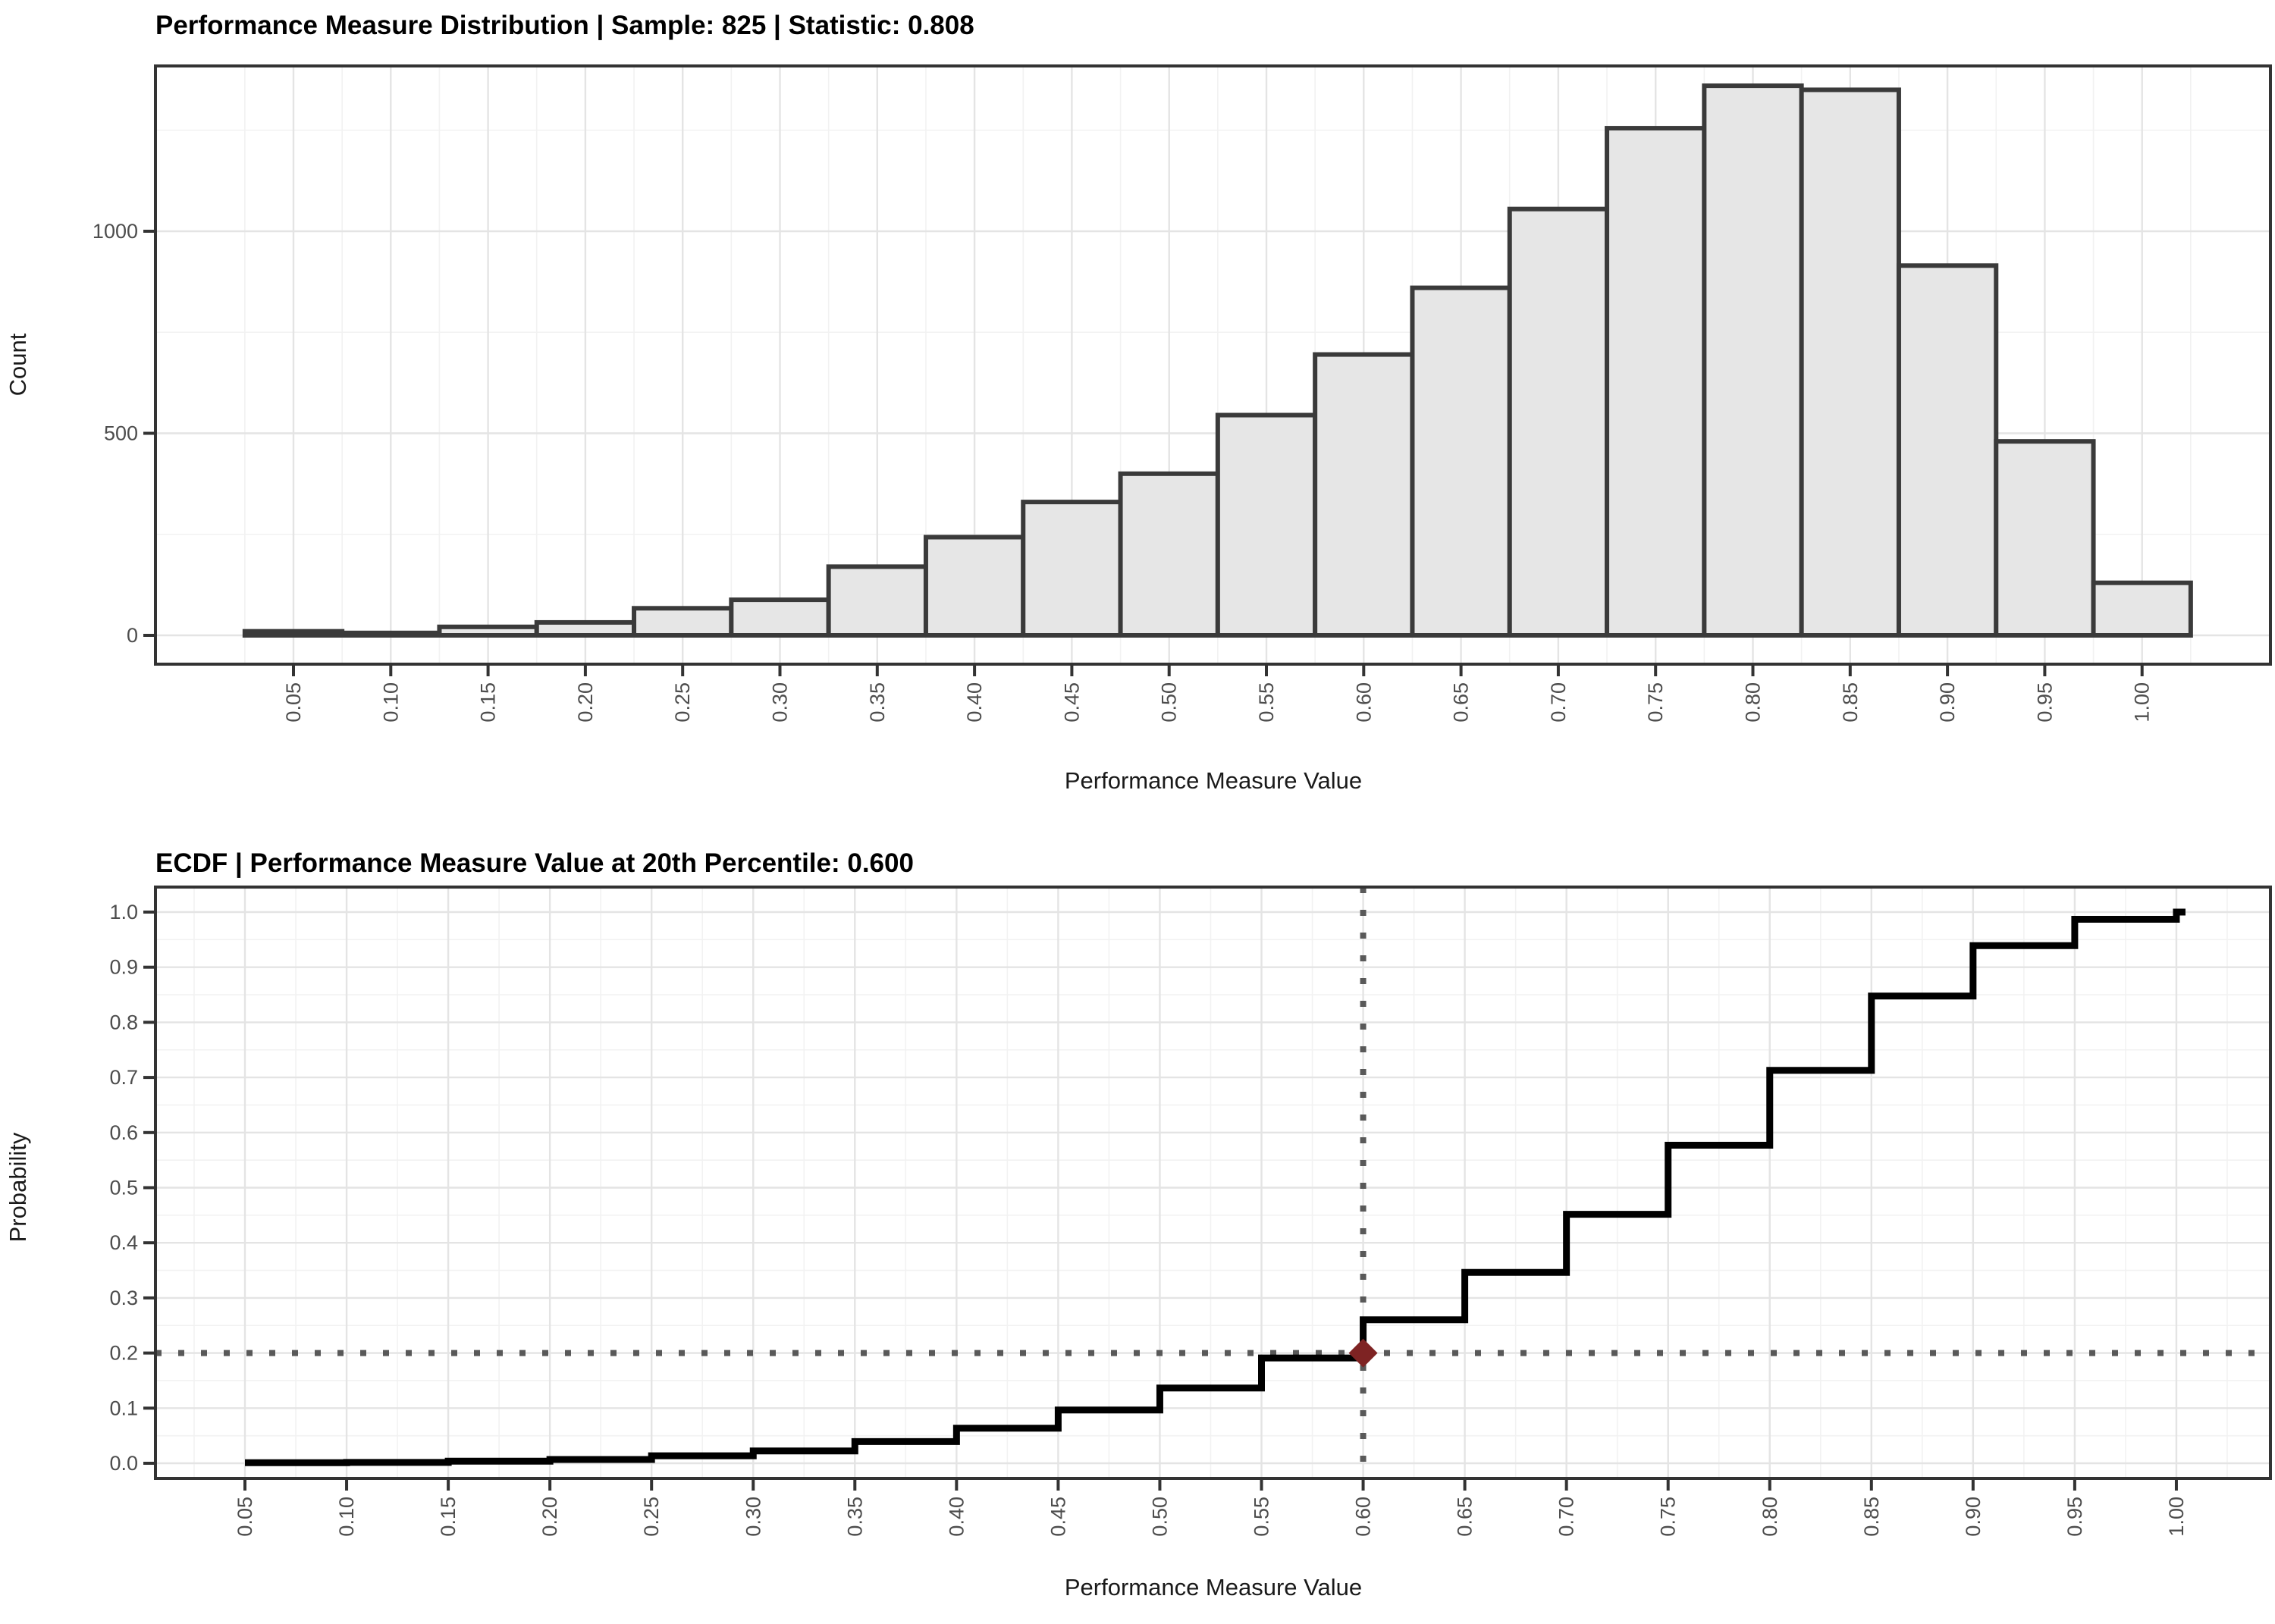 The image size is (2275, 1624). Describe the element at coordinates (121, 433) in the screenshot. I see `y-tick-label: 500` at that location.